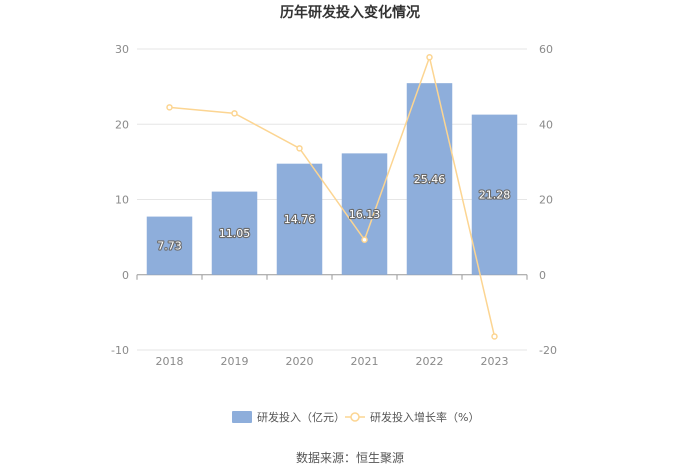  I want to click on bar-value-label: 7.73, so click(169, 246).